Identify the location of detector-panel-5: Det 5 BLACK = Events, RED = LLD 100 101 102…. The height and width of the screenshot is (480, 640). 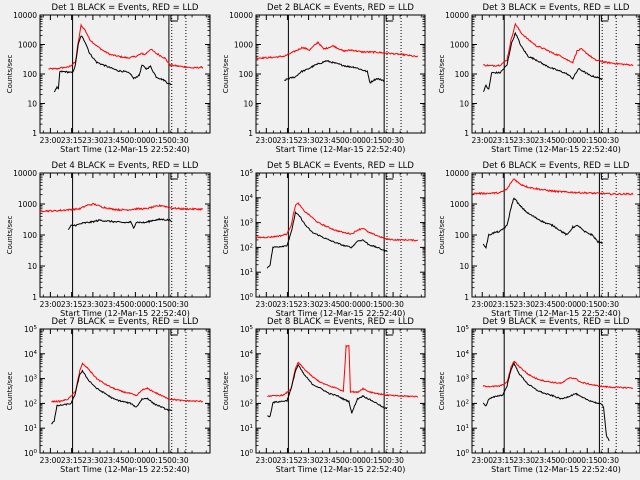
(324, 239).